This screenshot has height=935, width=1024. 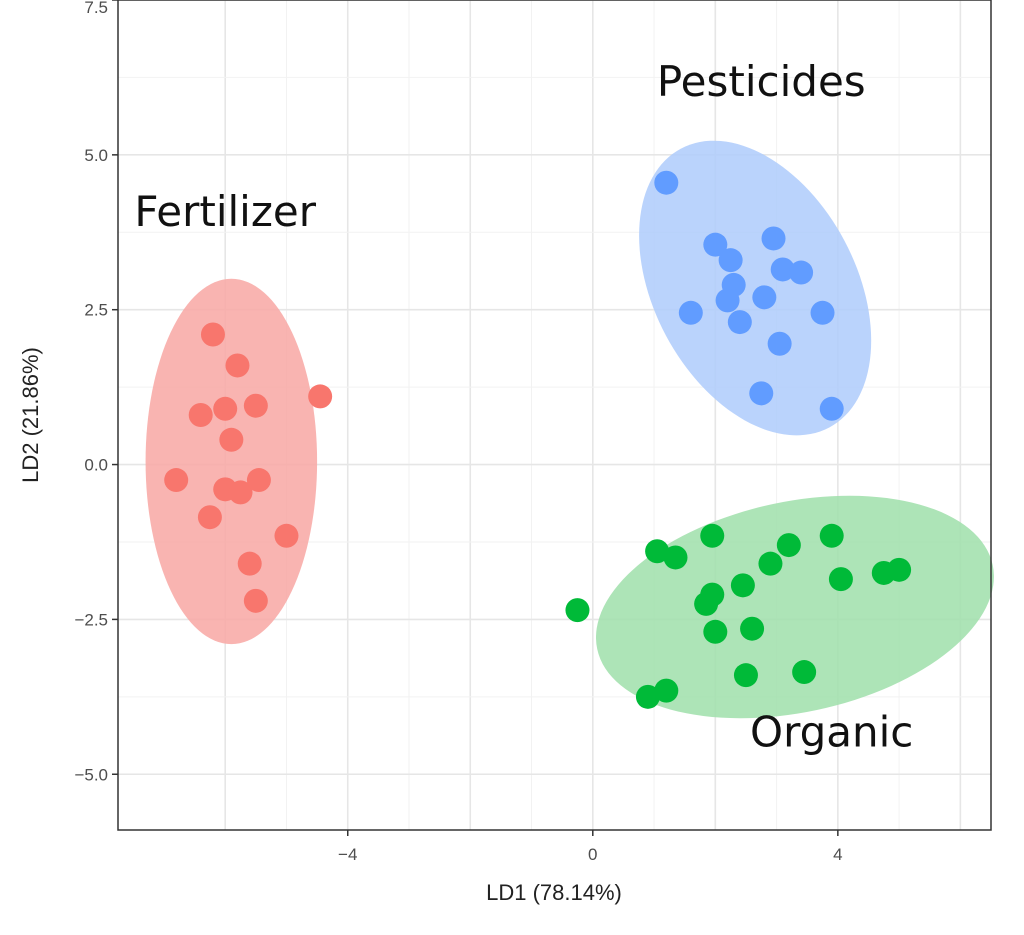 What do you see at coordinates (30, 415) in the screenshot?
I see `y-axis-title: LD2 (21.86%)` at bounding box center [30, 415].